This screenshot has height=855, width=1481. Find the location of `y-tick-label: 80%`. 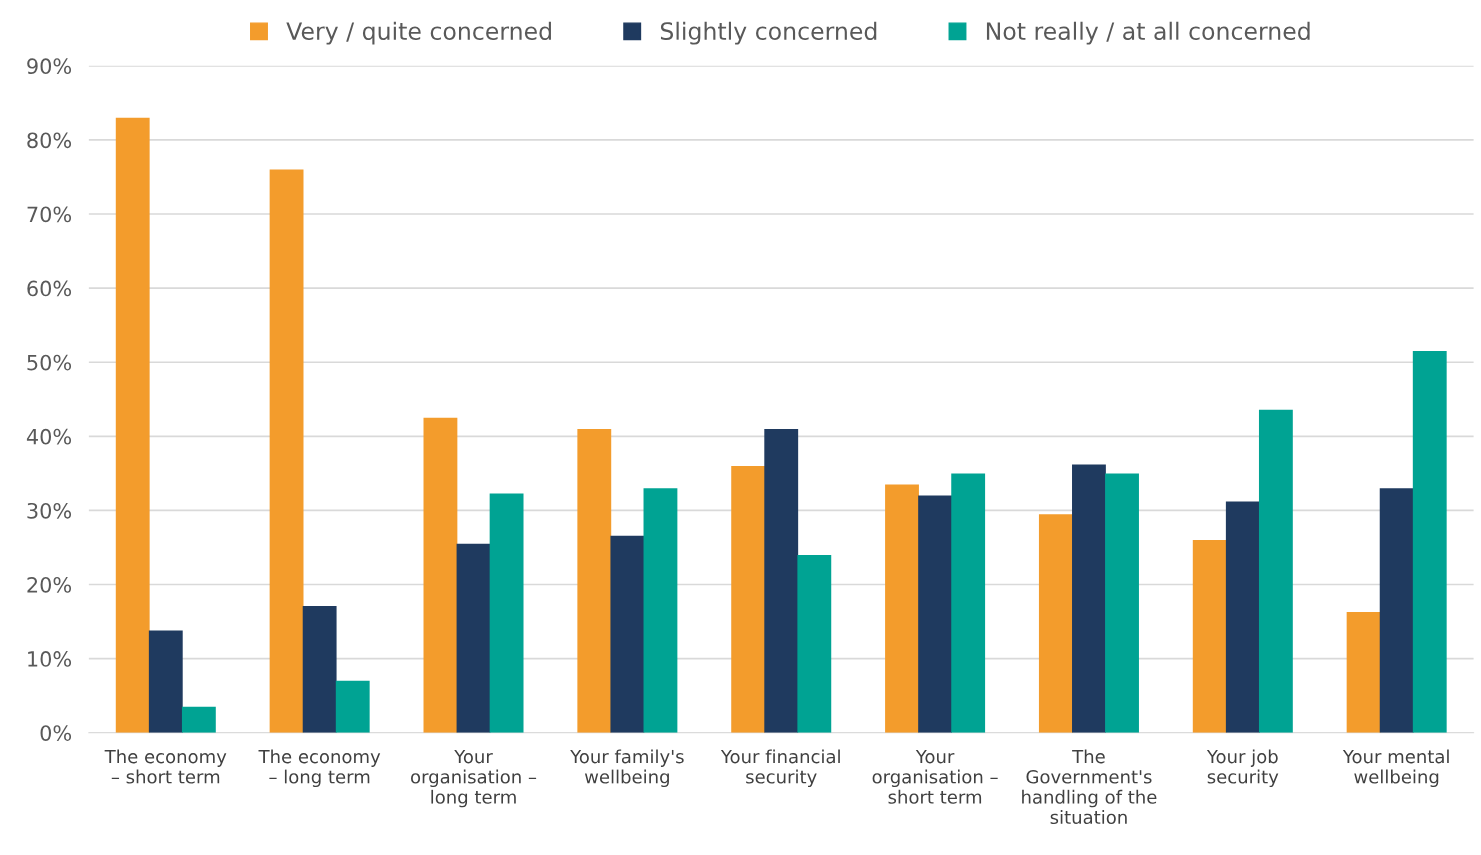

y-tick-label: 80% is located at coordinates (49, 140).